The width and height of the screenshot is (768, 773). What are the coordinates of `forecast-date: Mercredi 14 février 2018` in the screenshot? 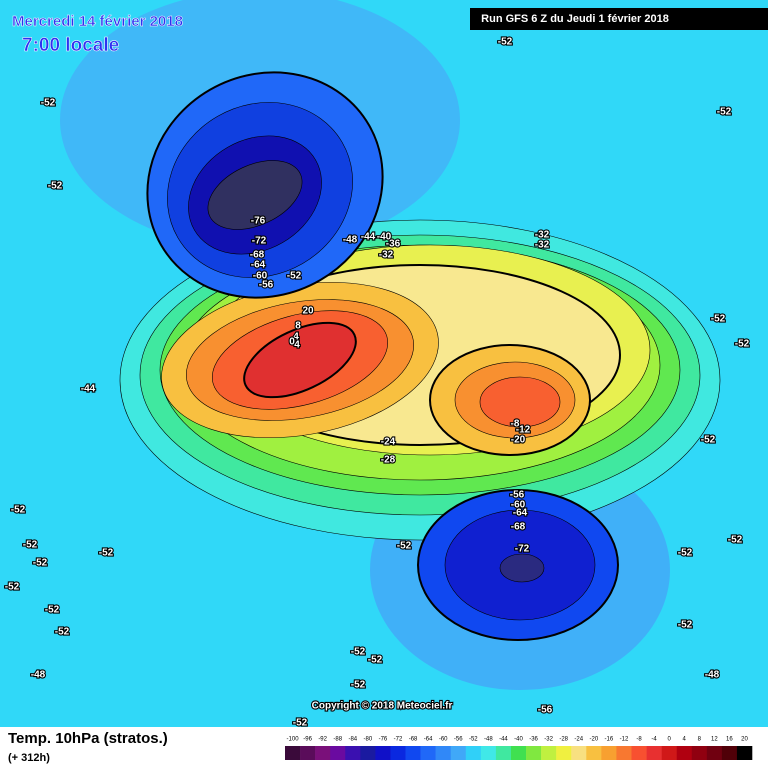 It's located at (97, 21).